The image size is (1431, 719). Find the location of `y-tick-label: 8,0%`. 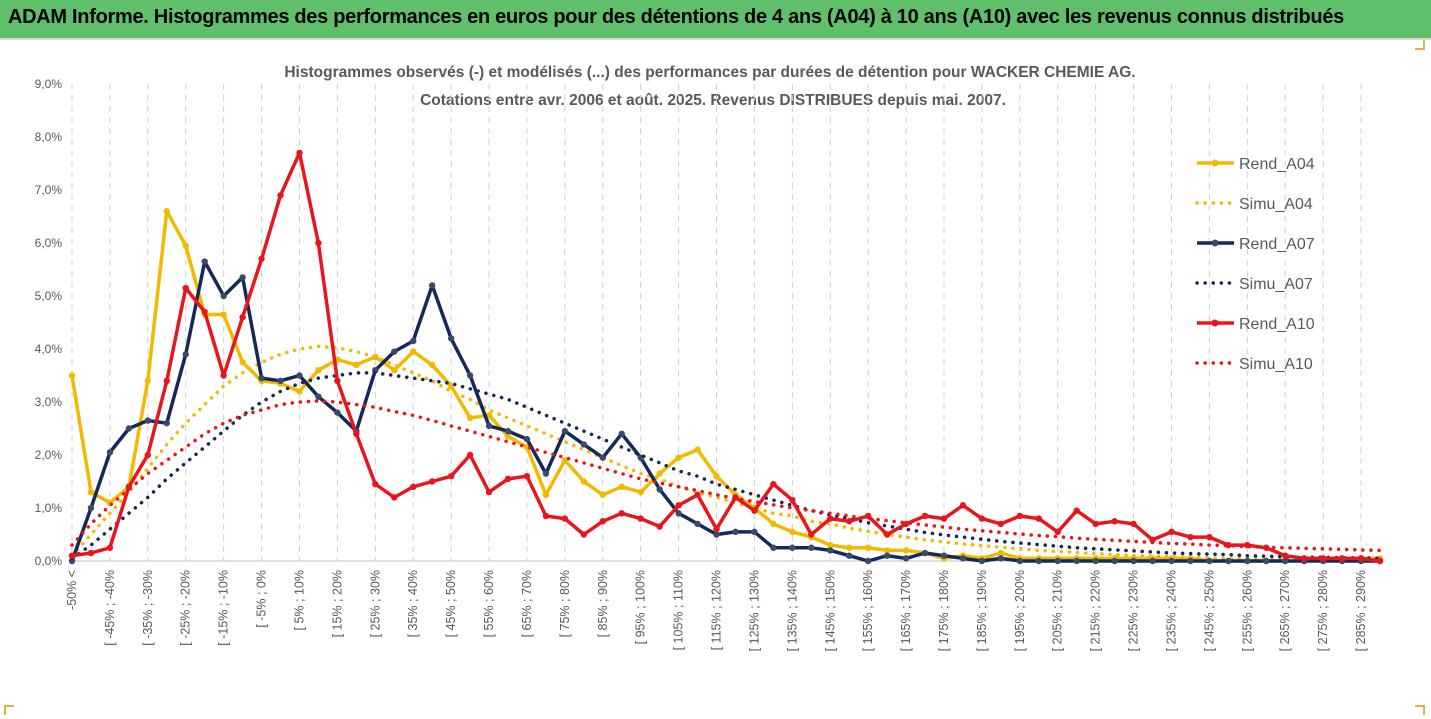

y-tick-label: 8,0% is located at coordinates (49, 137).